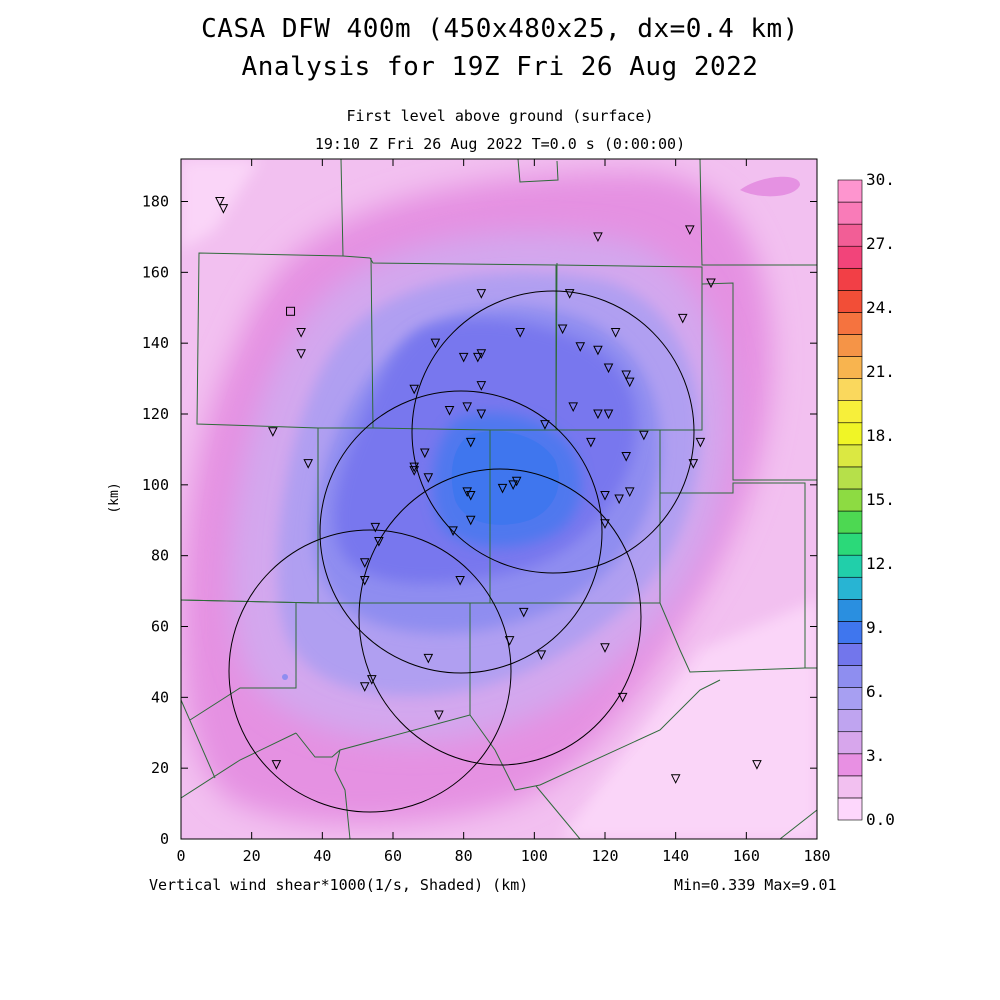 The width and height of the screenshot is (1000, 1000). Describe the element at coordinates (880, 371) in the screenshot. I see `colorbar-label: 21.` at that location.